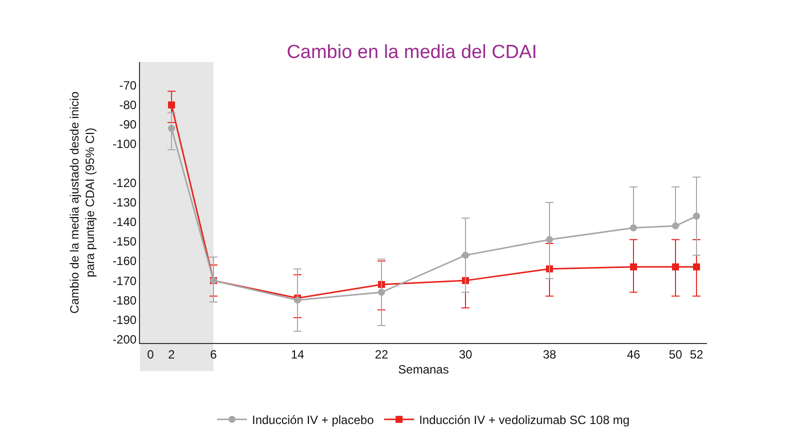 The height and width of the screenshot is (446, 792). What do you see at coordinates (465, 354) in the screenshot?
I see `x-tick-label: 30` at bounding box center [465, 354].